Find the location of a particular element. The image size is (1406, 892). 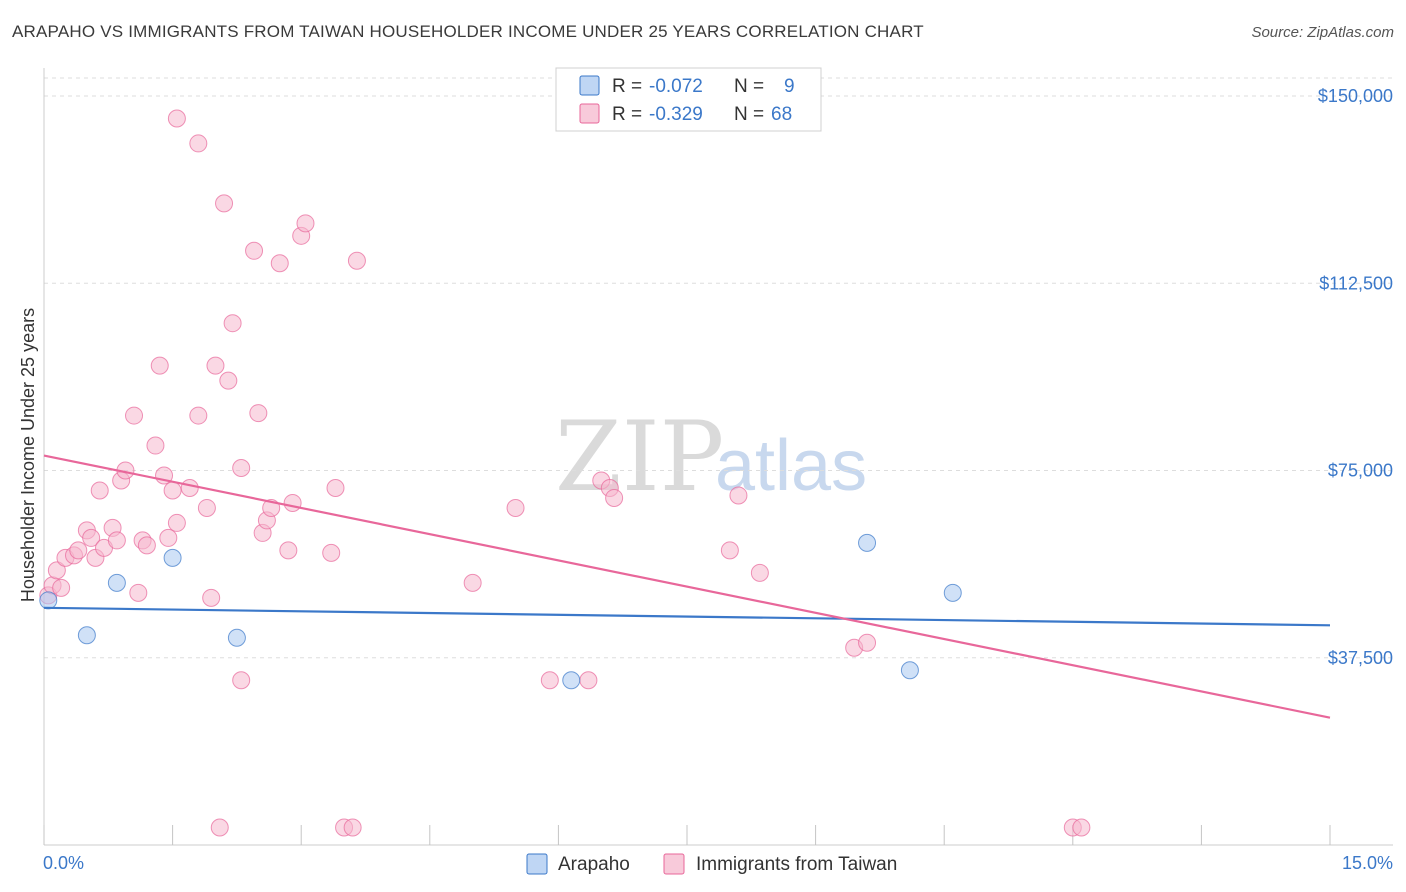

legend-r-label-2: R = is located at coordinates (627, 114).